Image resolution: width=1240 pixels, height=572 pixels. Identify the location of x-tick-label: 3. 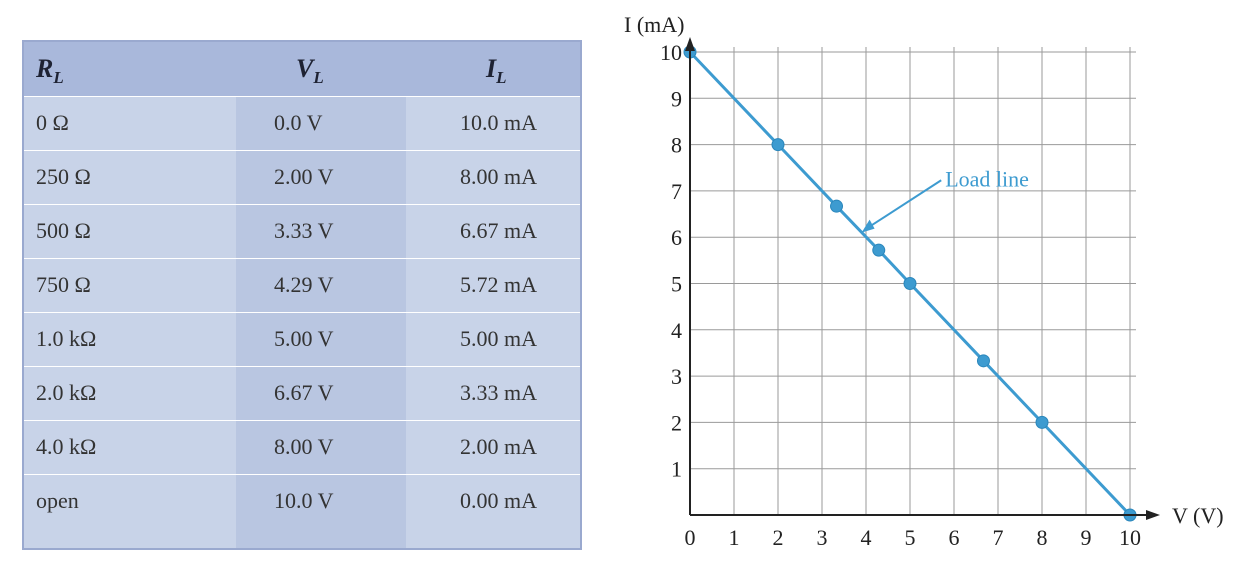
(822, 537).